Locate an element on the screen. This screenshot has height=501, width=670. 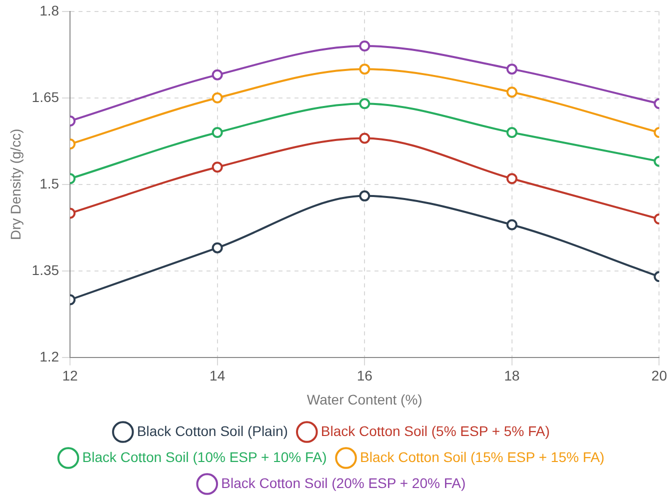
x-tick-label: 16 is located at coordinates (364, 376).